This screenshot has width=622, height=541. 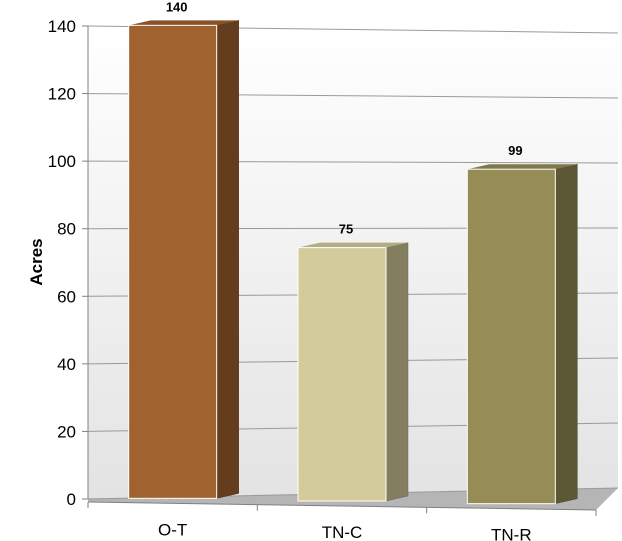 What do you see at coordinates (36, 261) in the screenshot?
I see `y-axis-label: Acres` at bounding box center [36, 261].